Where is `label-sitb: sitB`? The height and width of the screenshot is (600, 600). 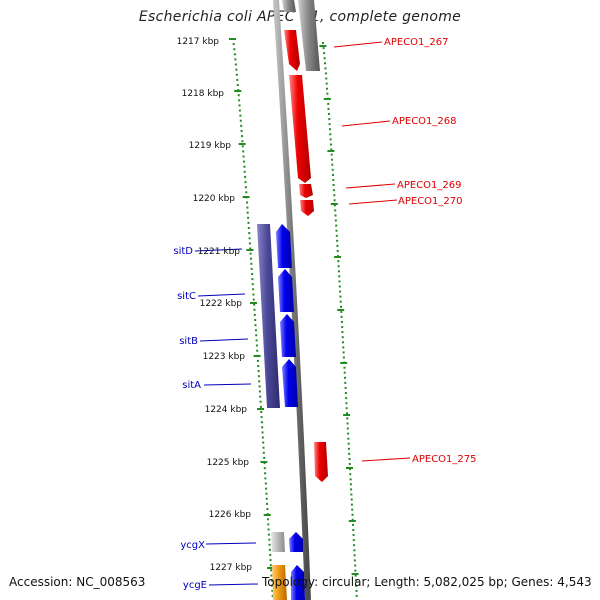 label-sitb: sitB is located at coordinates (188, 341).